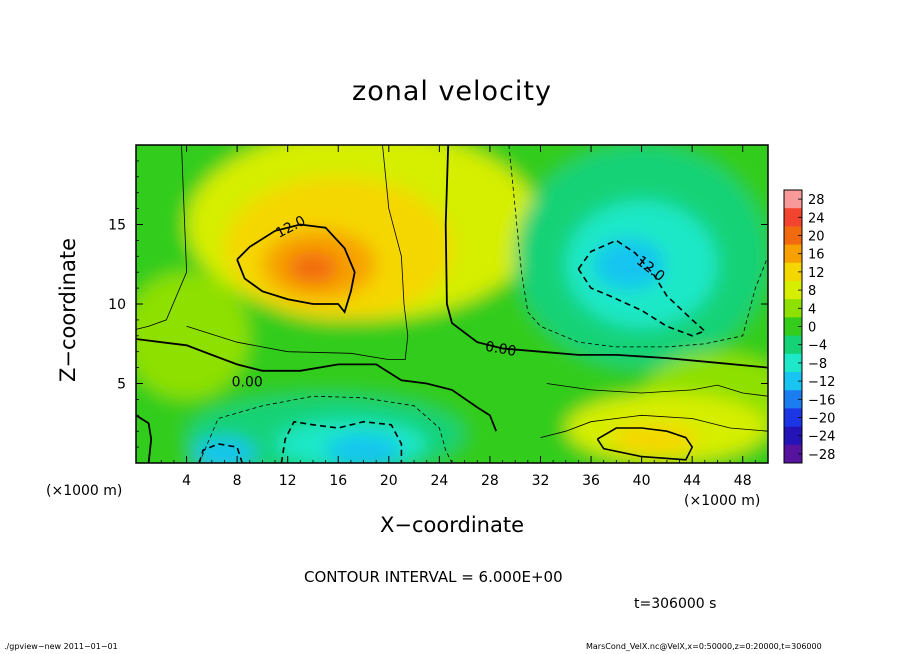 The image size is (904, 654). Describe the element at coordinates (812, 291) in the screenshot. I see `colorbar-label: 8` at that location.